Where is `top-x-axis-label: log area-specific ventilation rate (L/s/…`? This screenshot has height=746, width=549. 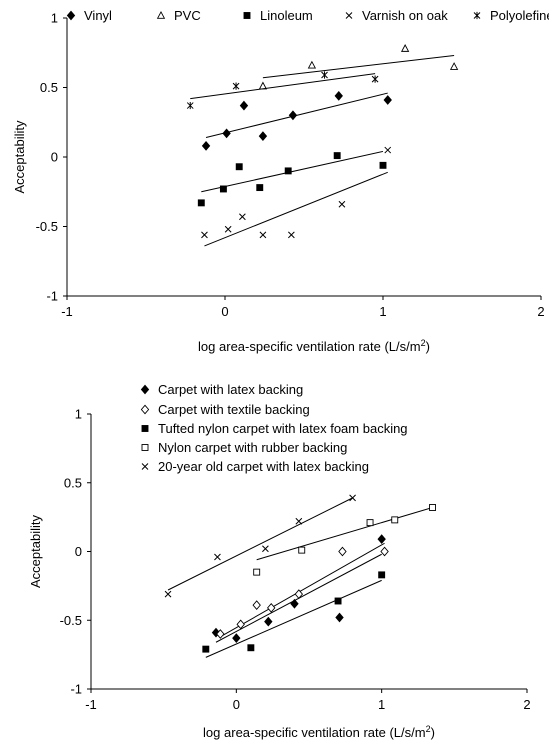 top-x-axis-label: log area-specific ventilation rate (L/s/… is located at coordinates (314, 346).